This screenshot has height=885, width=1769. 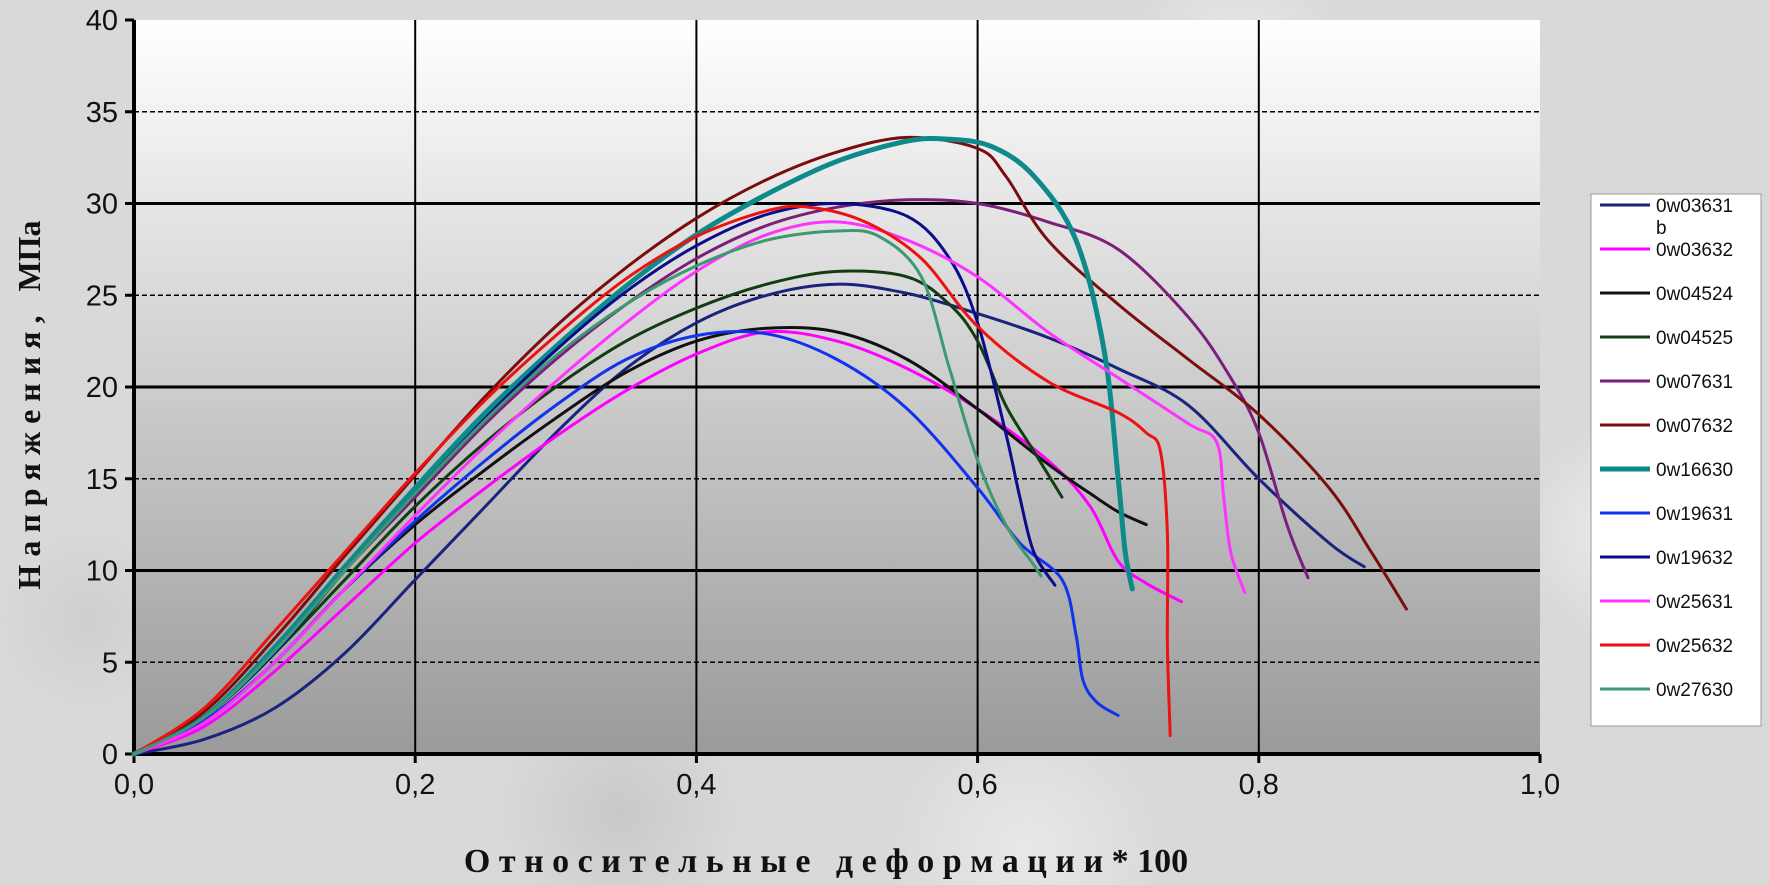 I want to click on legend-label: 0w27630, so click(x=1694, y=690).